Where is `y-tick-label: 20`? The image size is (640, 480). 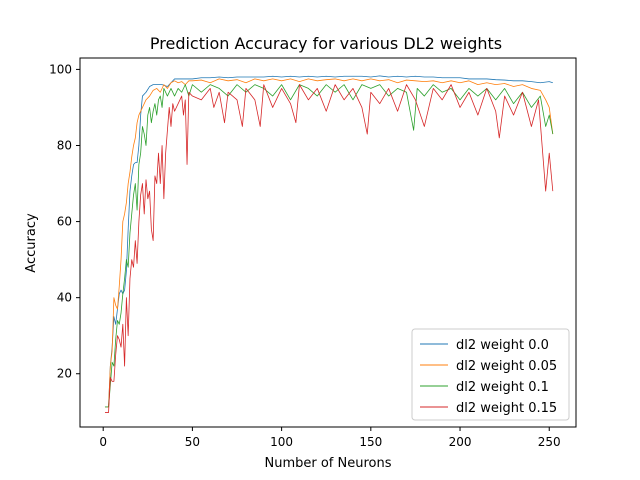
y-tick-label: 20 is located at coordinates (64, 374).